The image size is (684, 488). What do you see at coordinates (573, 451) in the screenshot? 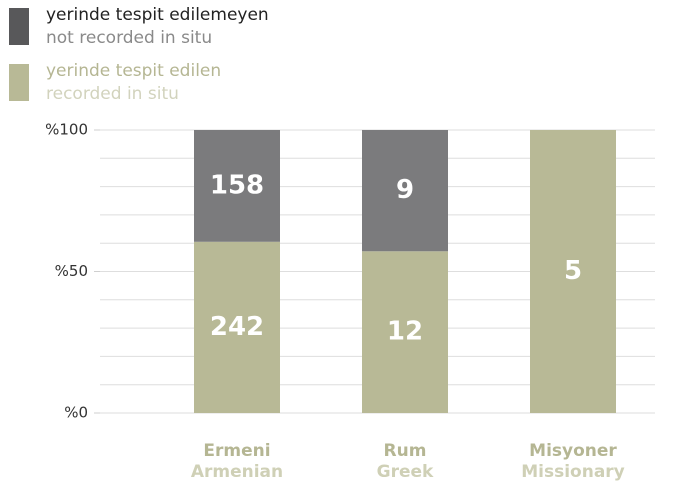
I see `x-tick-label: Misyoner` at bounding box center [573, 451].